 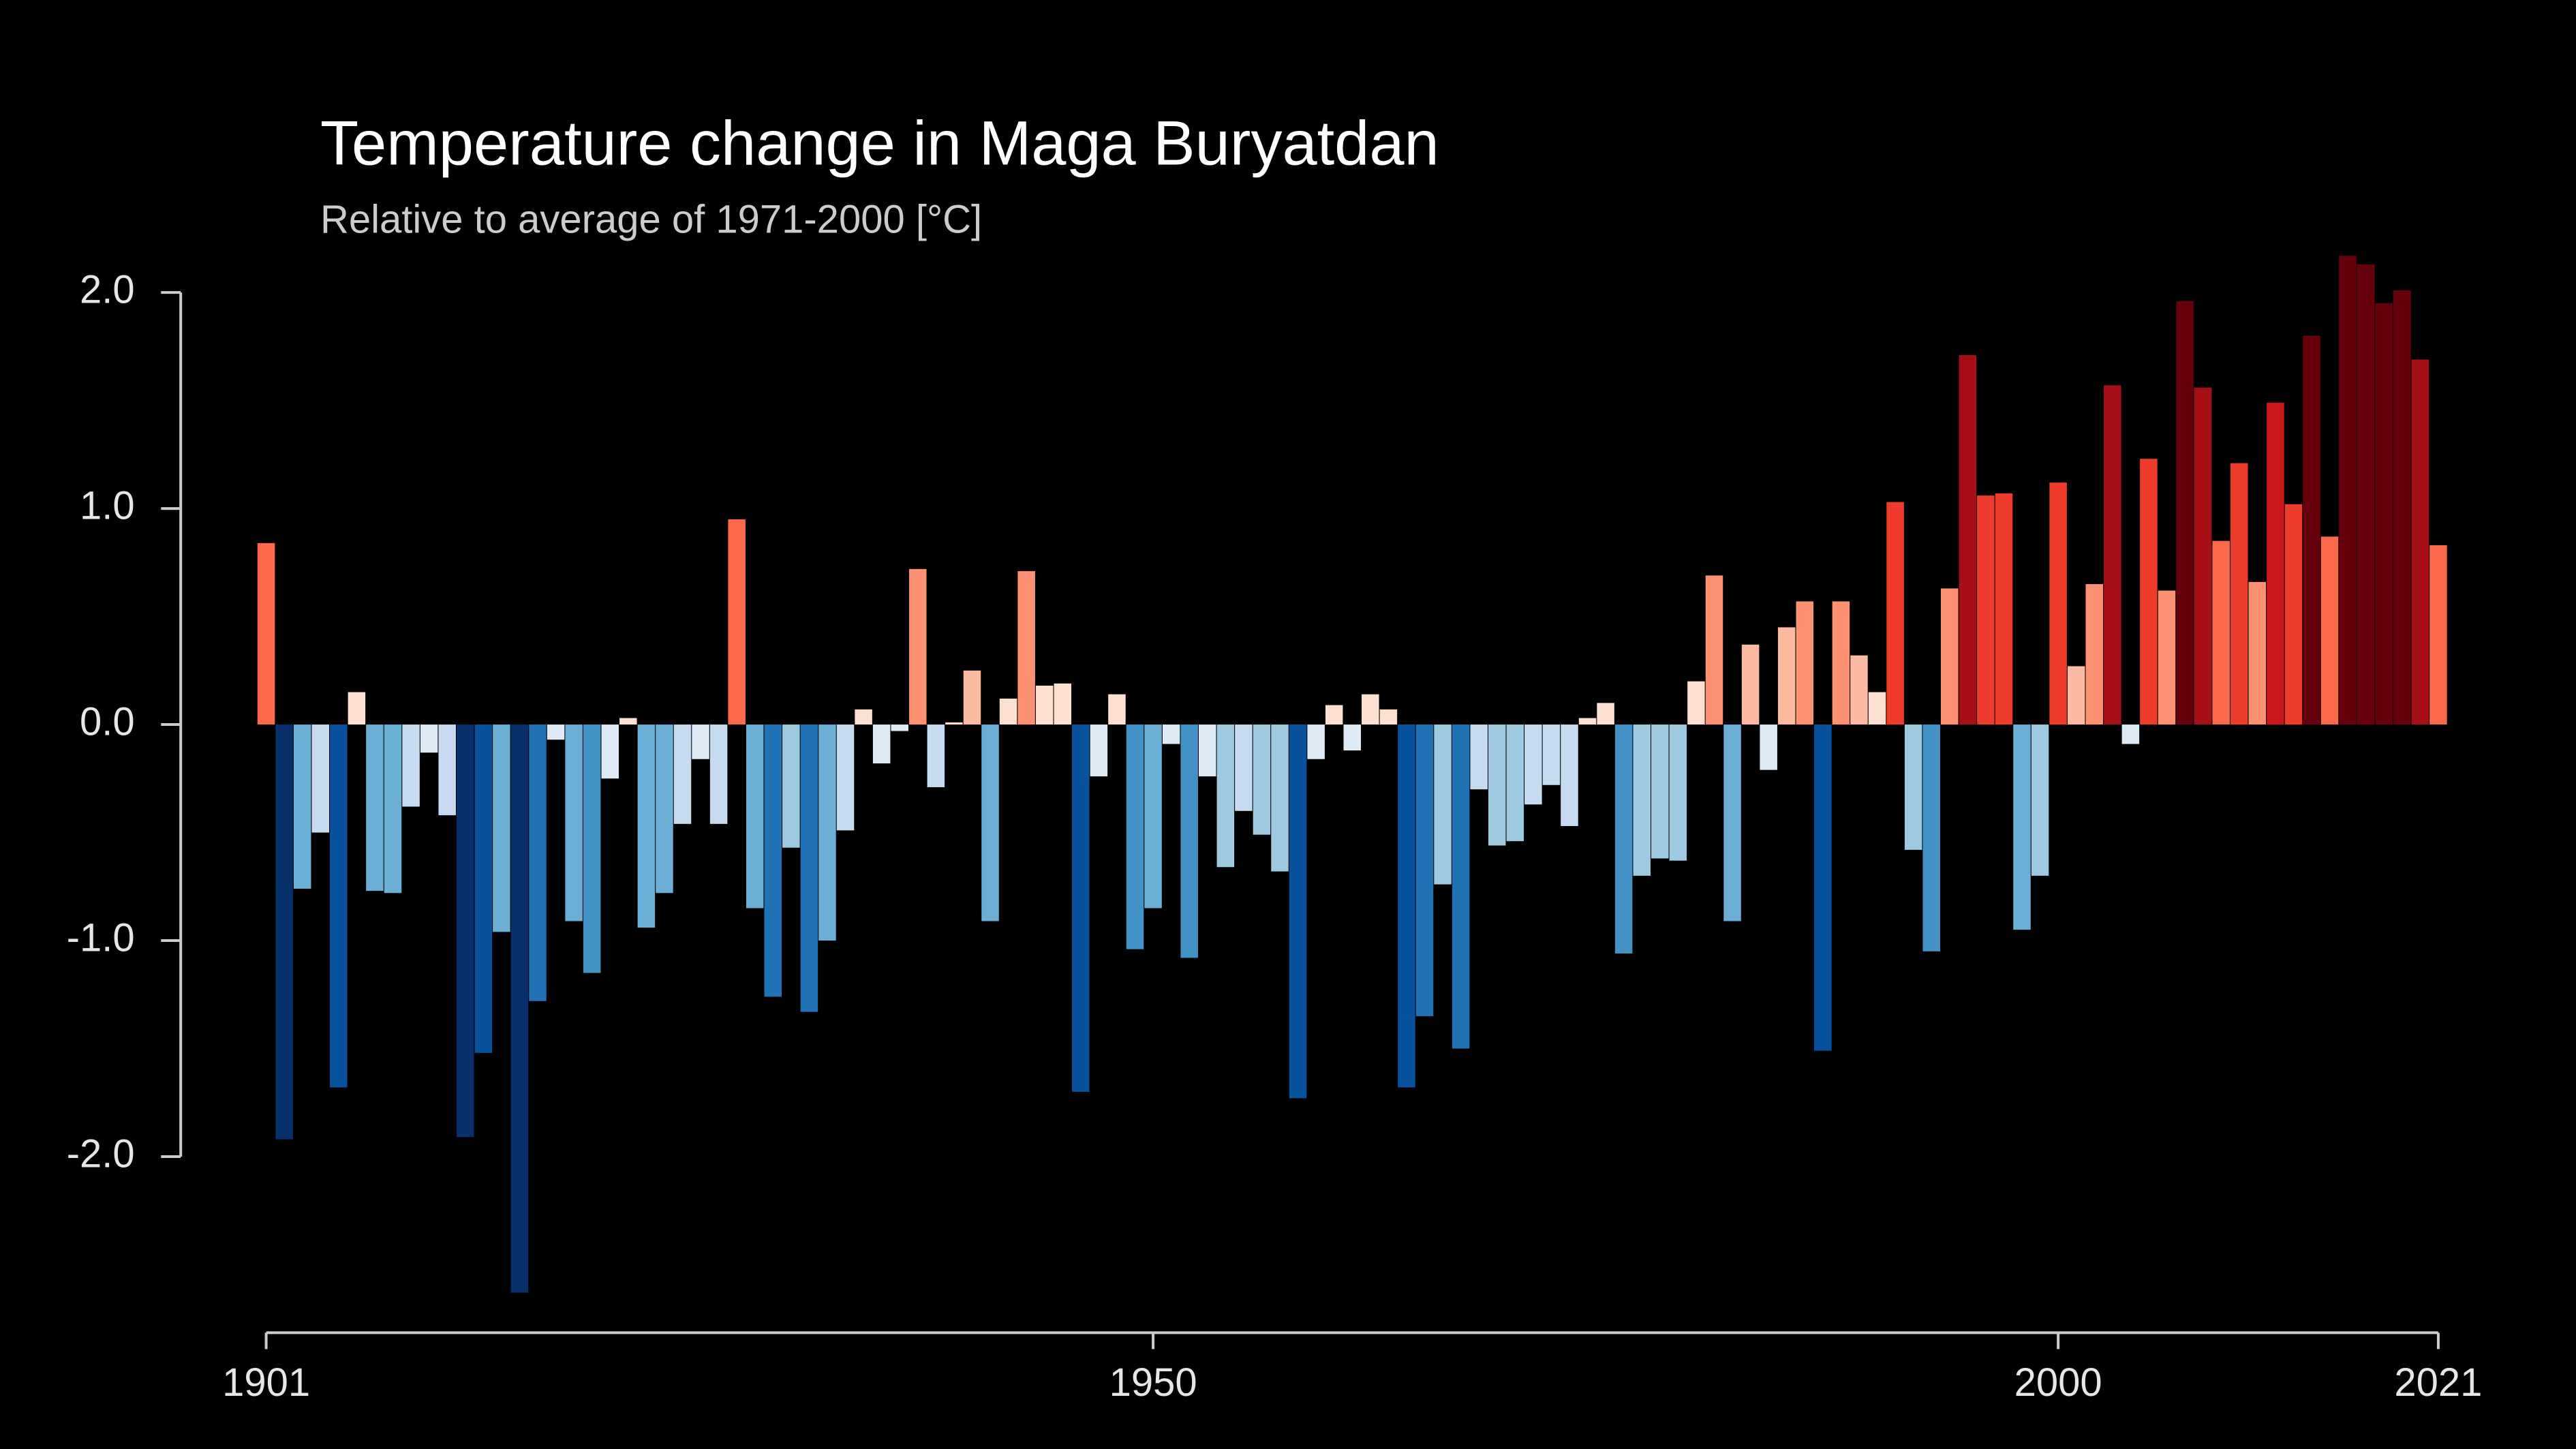 I want to click on x-tick-label: 1901, so click(x=266, y=1383).